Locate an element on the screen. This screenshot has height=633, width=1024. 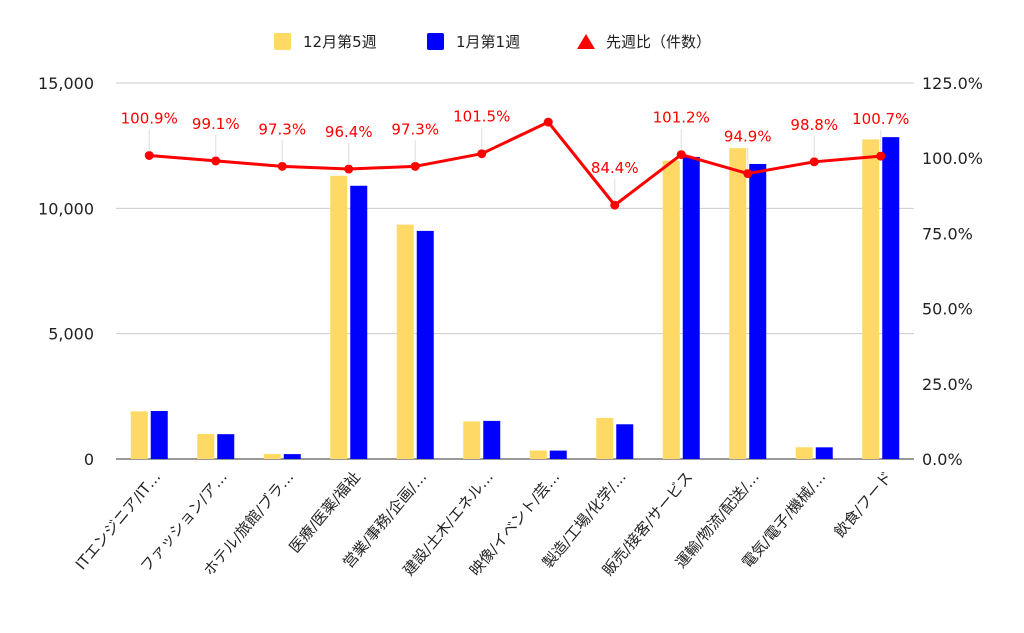
left-tick-label: 15,000 is located at coordinates (66, 83).